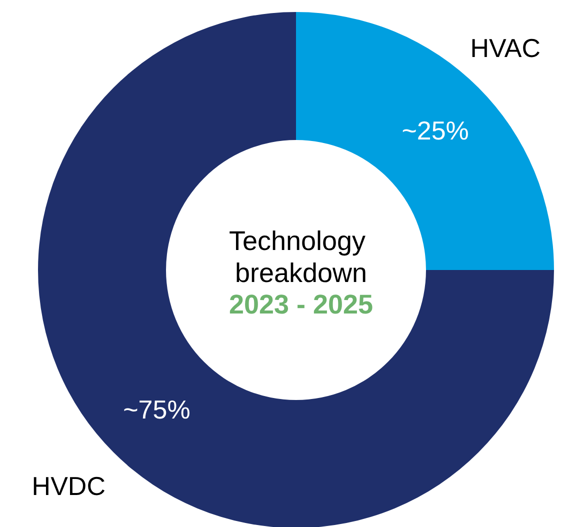 This screenshot has width=574, height=527. Describe the element at coordinates (301, 257) in the screenshot. I see `text: Technology breakdown` at that location.